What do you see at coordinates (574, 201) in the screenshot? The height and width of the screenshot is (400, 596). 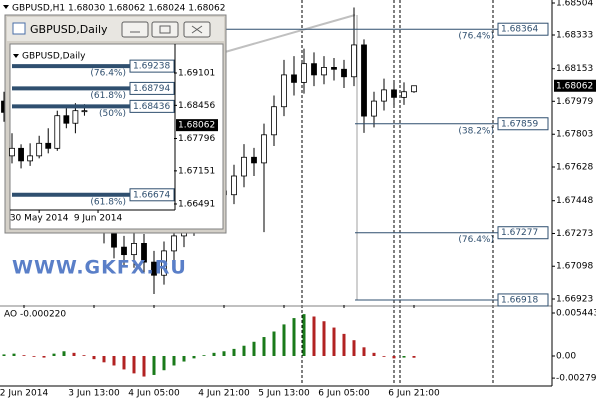 I see `y-tick-label: 1.67448` at bounding box center [574, 201].